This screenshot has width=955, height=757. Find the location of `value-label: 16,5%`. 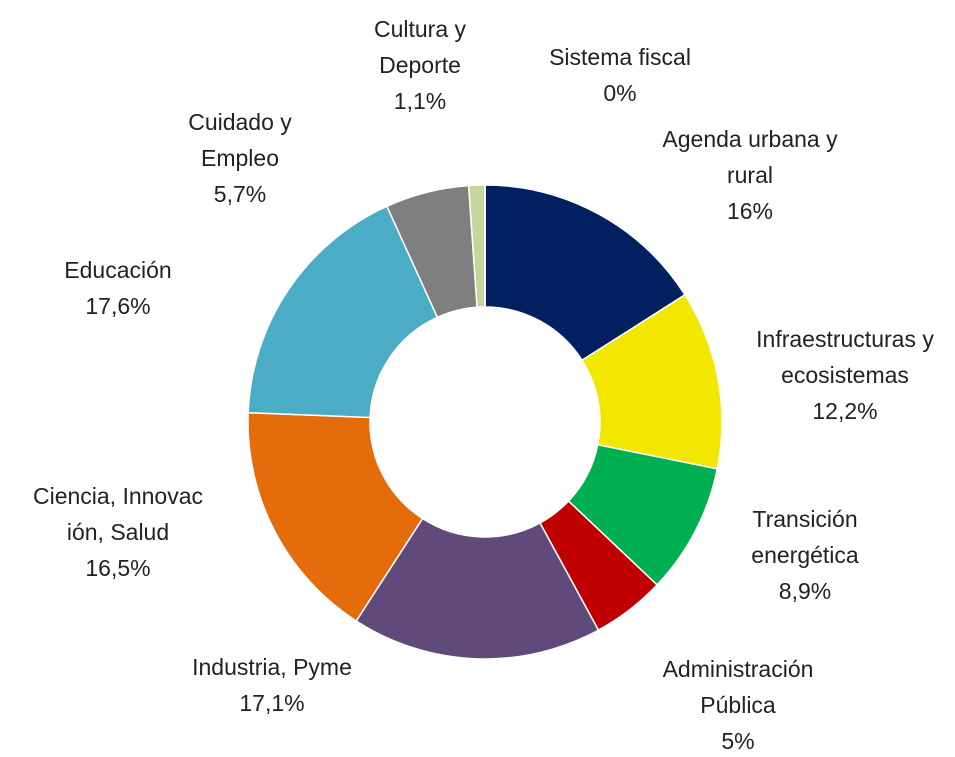

value-label: 16,5% is located at coordinates (118, 568).